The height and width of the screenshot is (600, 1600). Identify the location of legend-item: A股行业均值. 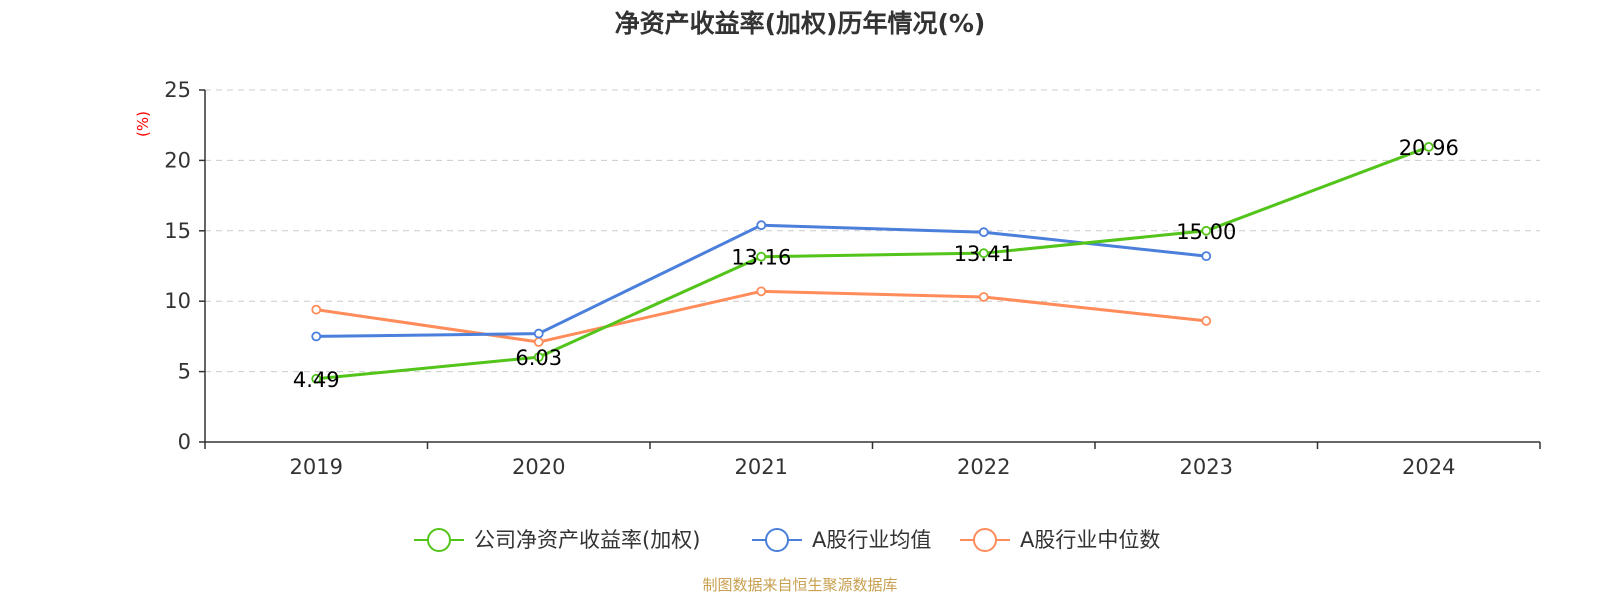
(841, 540).